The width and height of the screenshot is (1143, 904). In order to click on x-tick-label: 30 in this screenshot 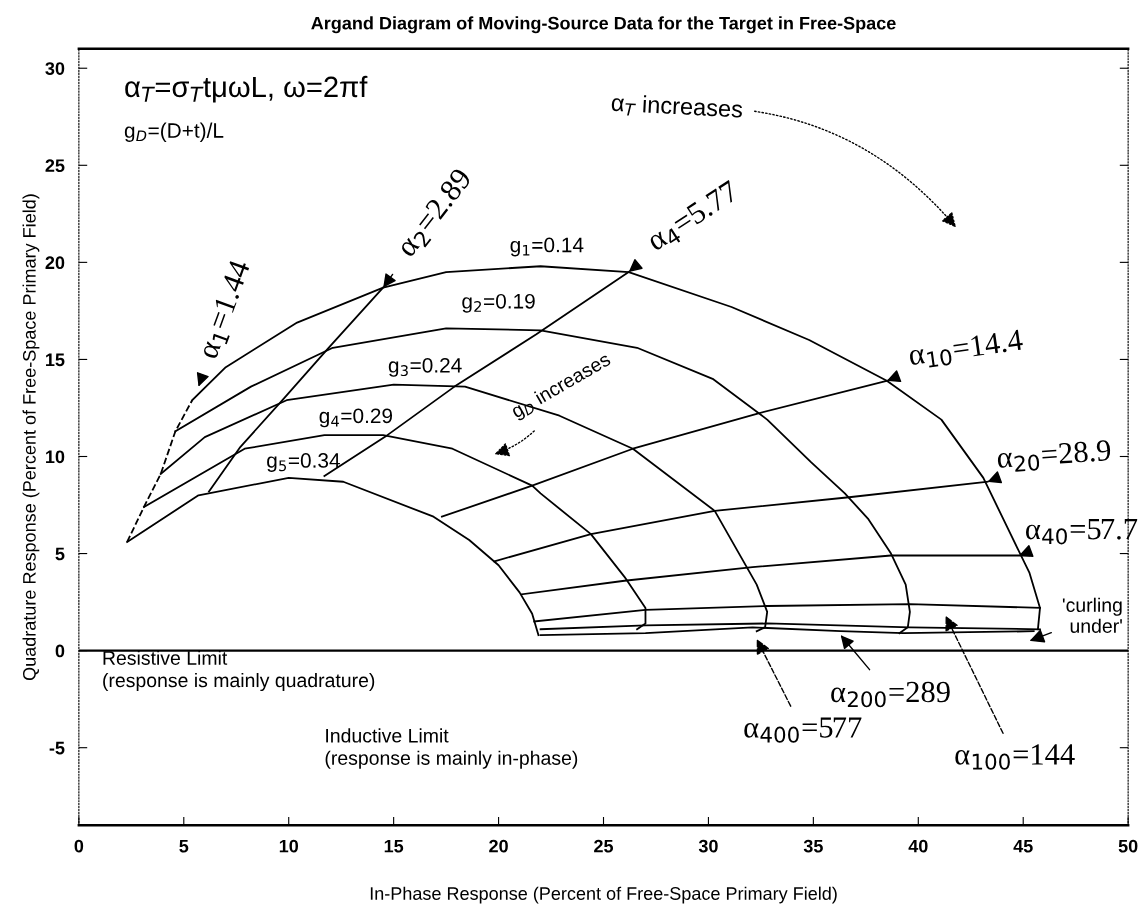, I will do `click(708, 846)`.